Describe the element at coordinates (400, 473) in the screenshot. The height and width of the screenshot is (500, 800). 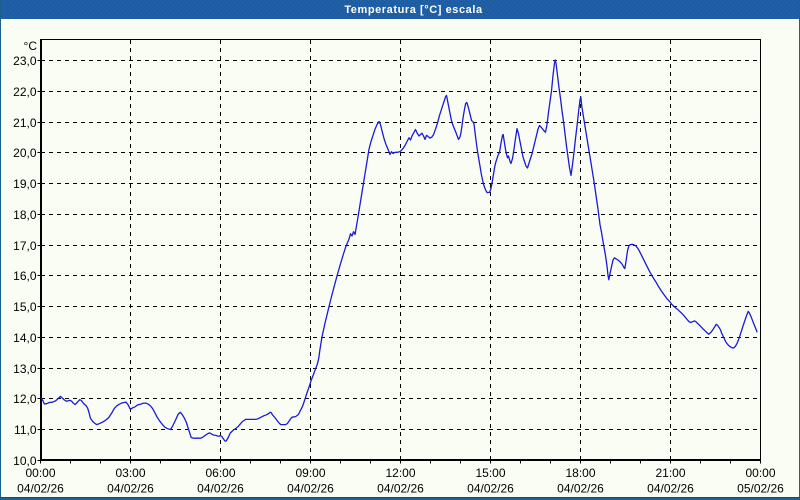
I see `svg-text: 12:00` at that location.